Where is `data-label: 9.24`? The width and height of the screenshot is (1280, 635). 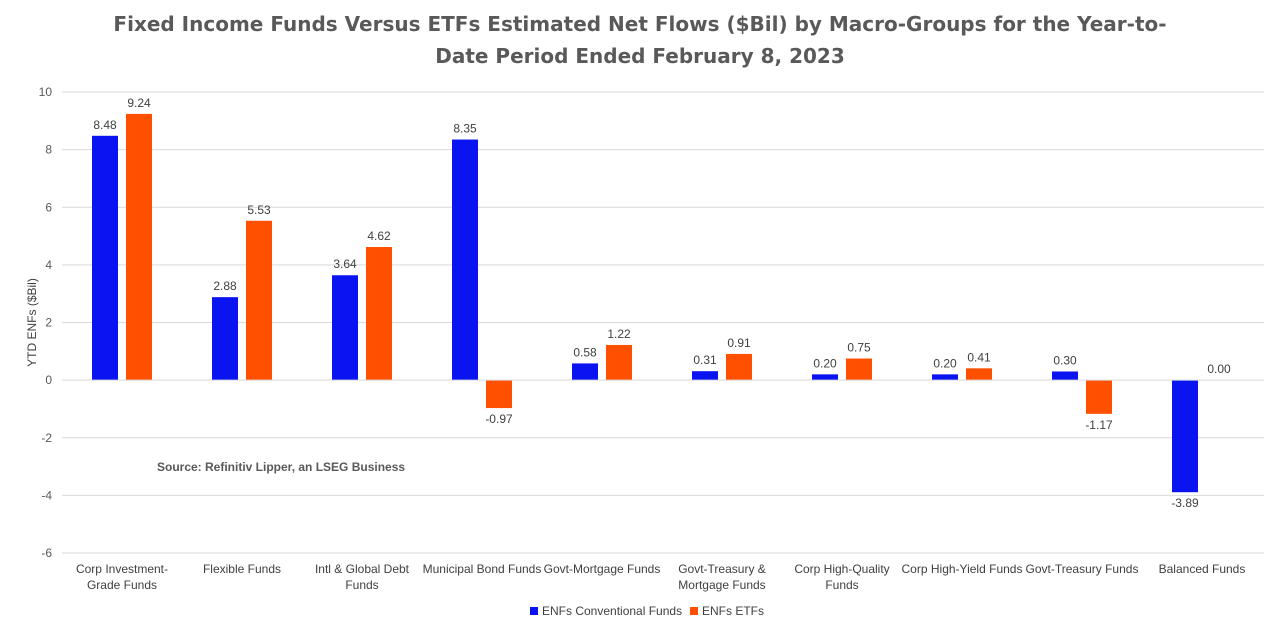 data-label: 9.24 is located at coordinates (139, 103).